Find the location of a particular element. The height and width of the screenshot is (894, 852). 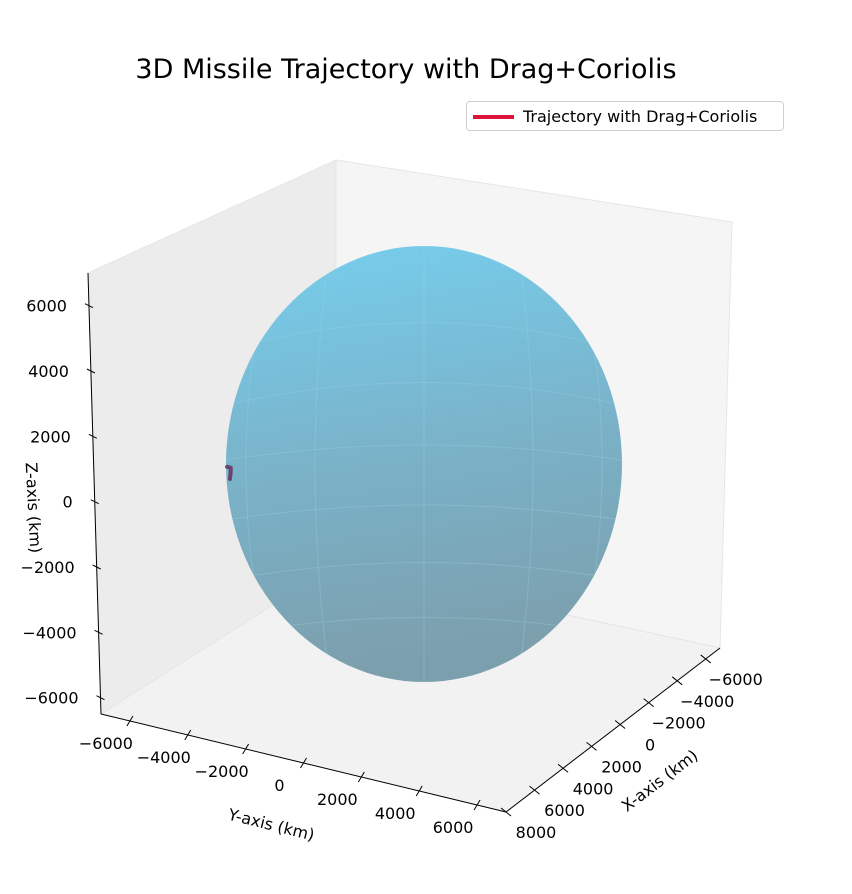

z-axis-line is located at coordinates (94, 493).